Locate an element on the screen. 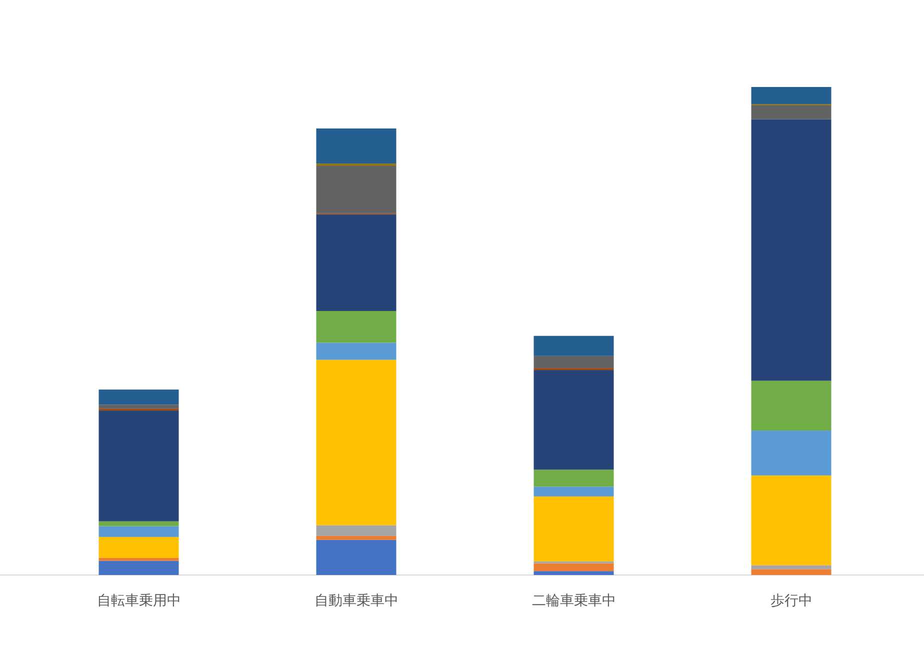 Image resolution: width=924 pixels, height=660 pixels. x-tick-label: 自転車乗用中 is located at coordinates (138, 601).